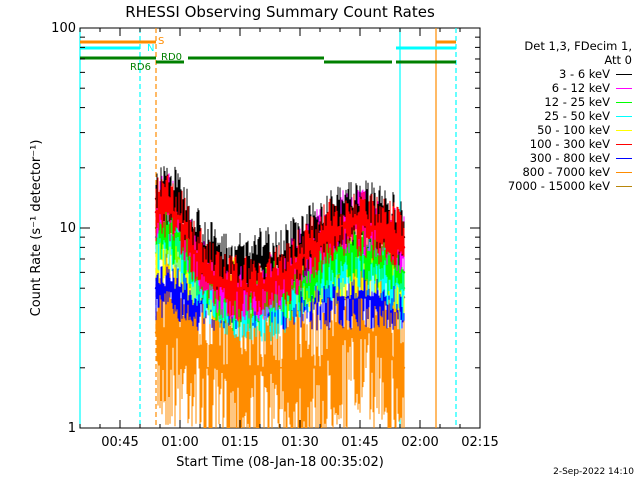 Image resolution: width=640 pixels, height=480 pixels. What do you see at coordinates (161, 41) in the screenshot?
I see `state-label-S: S` at bounding box center [161, 41].